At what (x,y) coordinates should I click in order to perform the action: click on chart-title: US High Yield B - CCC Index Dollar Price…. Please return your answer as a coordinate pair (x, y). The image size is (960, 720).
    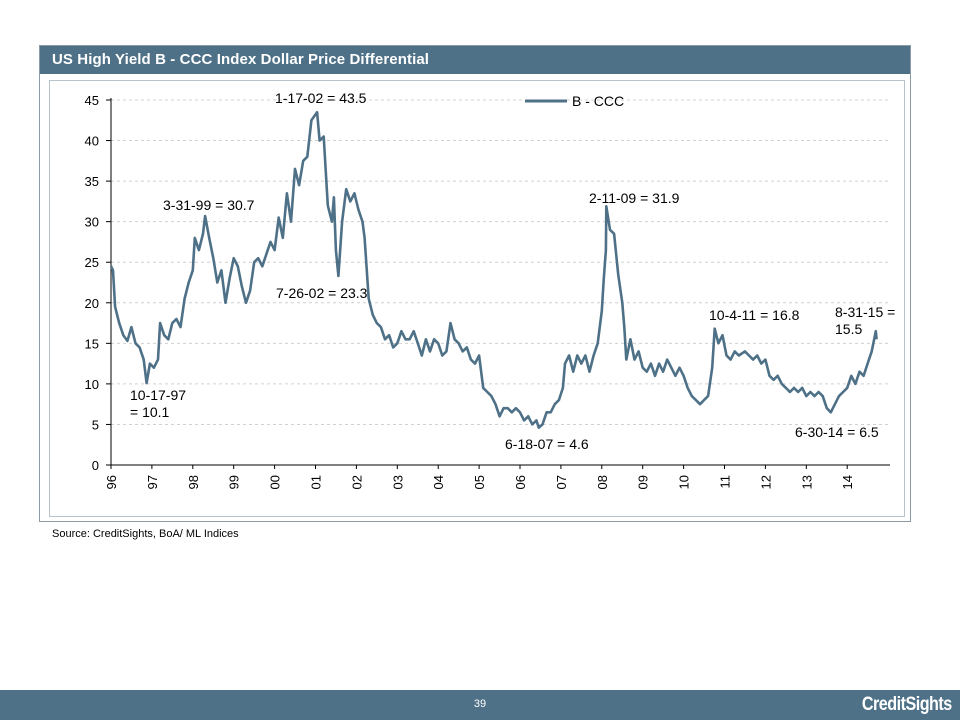
    Looking at the image, I should click on (475, 60).